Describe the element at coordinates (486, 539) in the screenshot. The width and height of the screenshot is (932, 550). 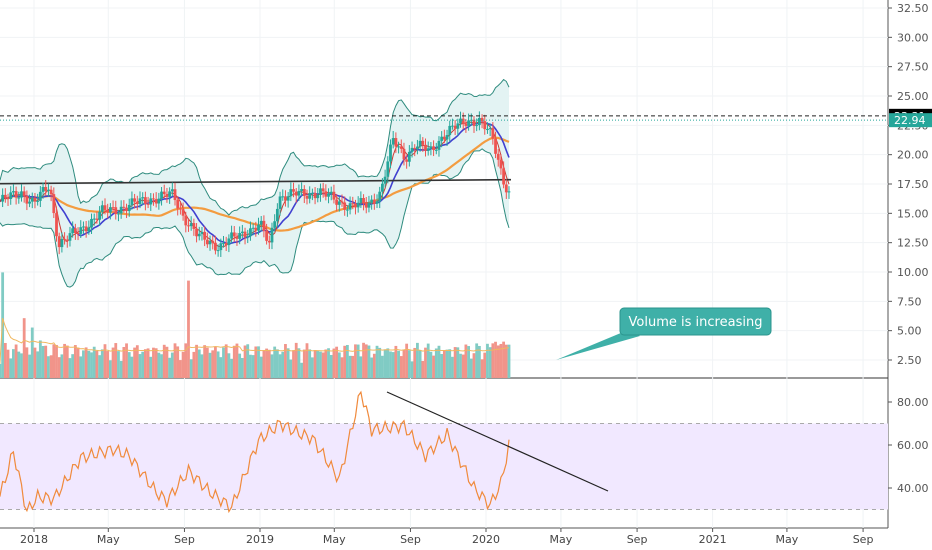
I see `time-tick-label: 2020` at that location.